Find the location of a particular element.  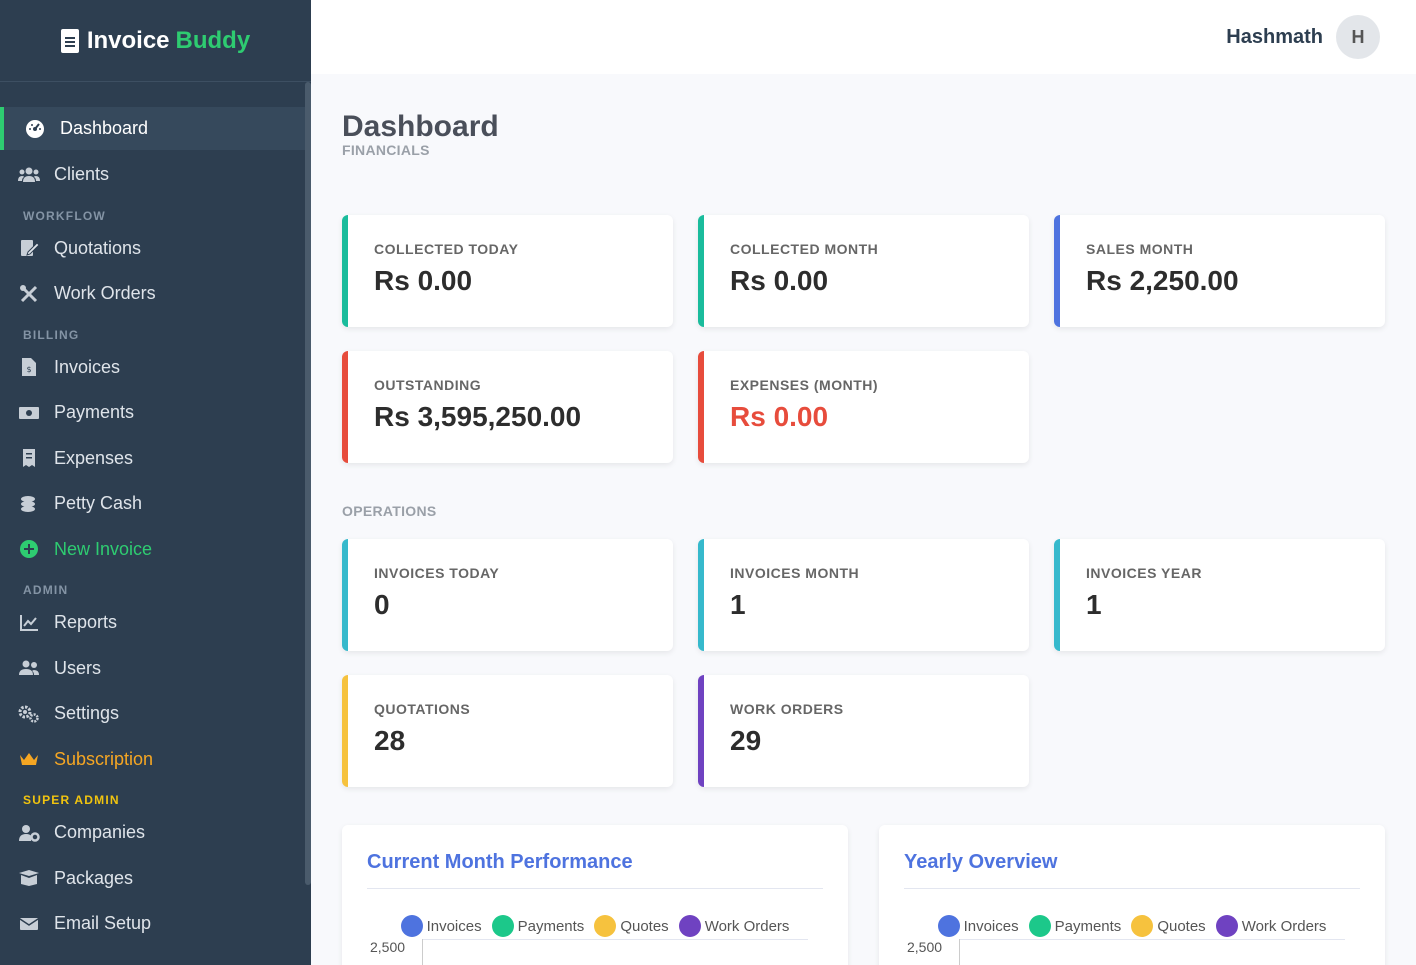

stat-card-sales-month: SALES MONTH Rs 2,250.00 is located at coordinates (1219, 271).